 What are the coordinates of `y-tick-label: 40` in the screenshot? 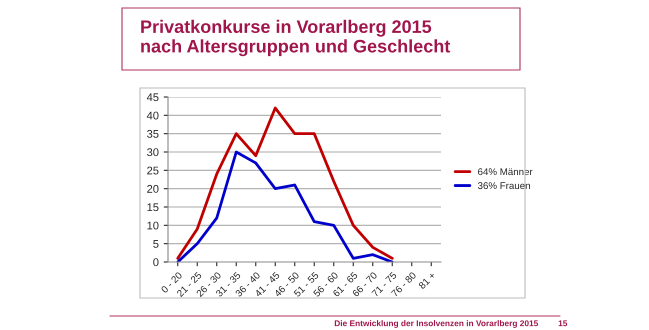 It's located at (152, 116).